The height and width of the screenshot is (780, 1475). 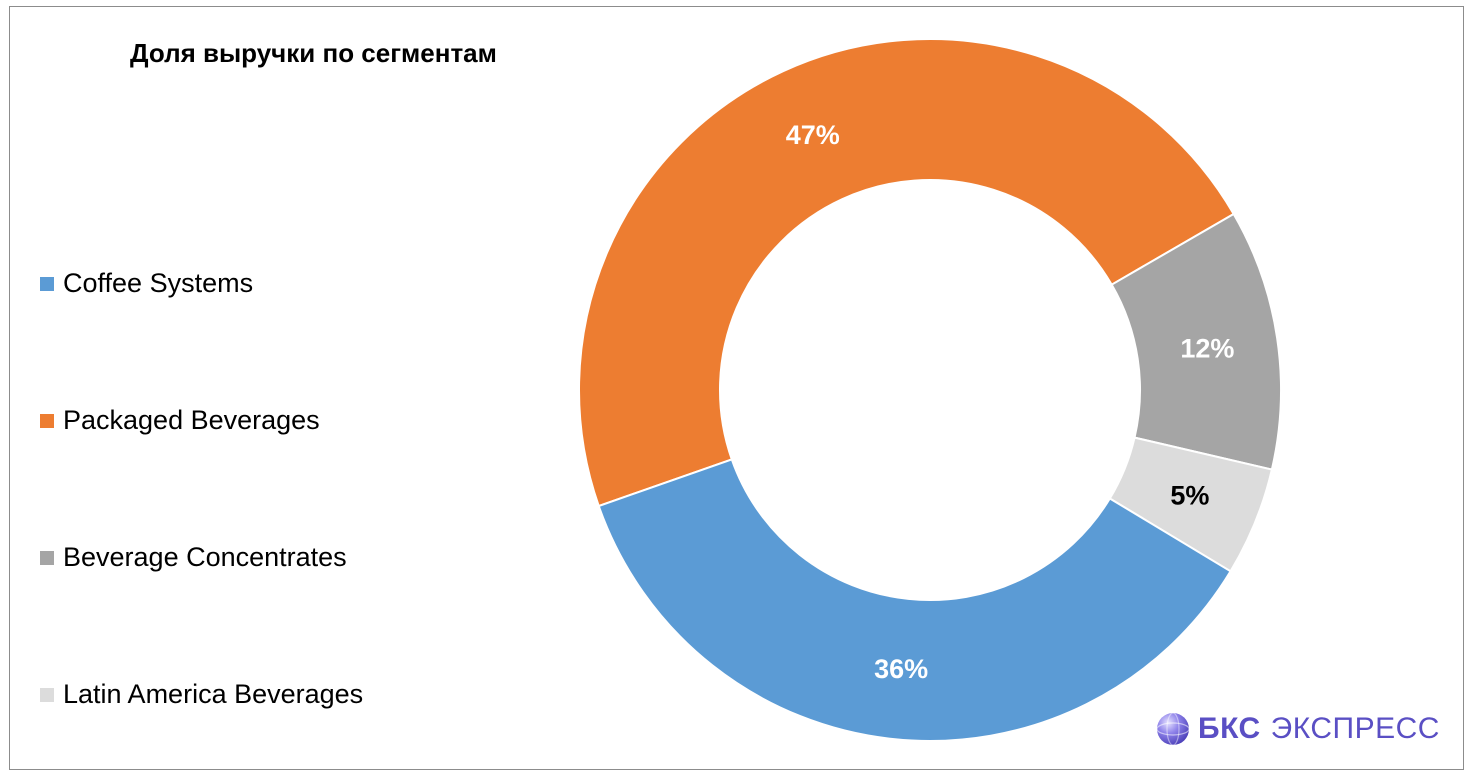 What do you see at coordinates (1207, 349) in the screenshot?
I see `slice-label-beverage-concentrates: 12%` at bounding box center [1207, 349].